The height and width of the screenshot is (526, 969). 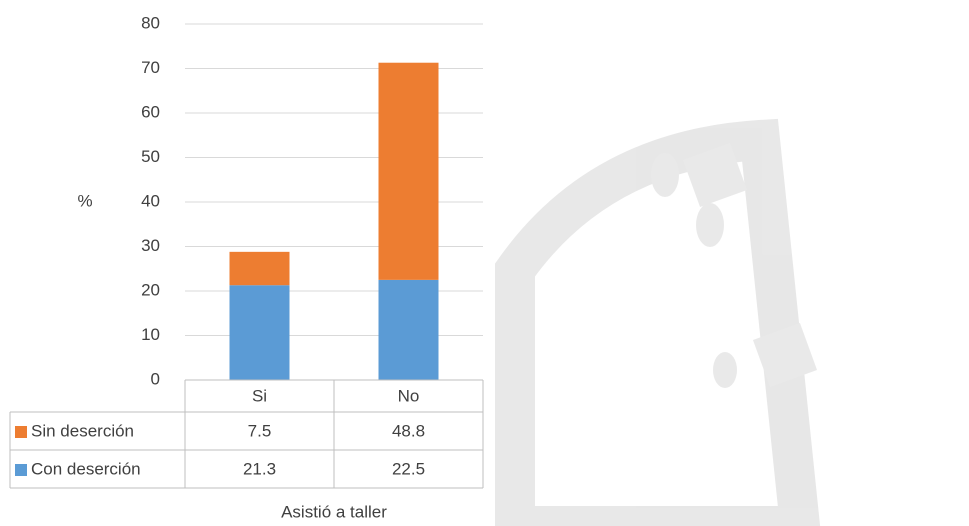 What do you see at coordinates (150, 334) in the screenshot?
I see `y-tick-label: 10` at bounding box center [150, 334].